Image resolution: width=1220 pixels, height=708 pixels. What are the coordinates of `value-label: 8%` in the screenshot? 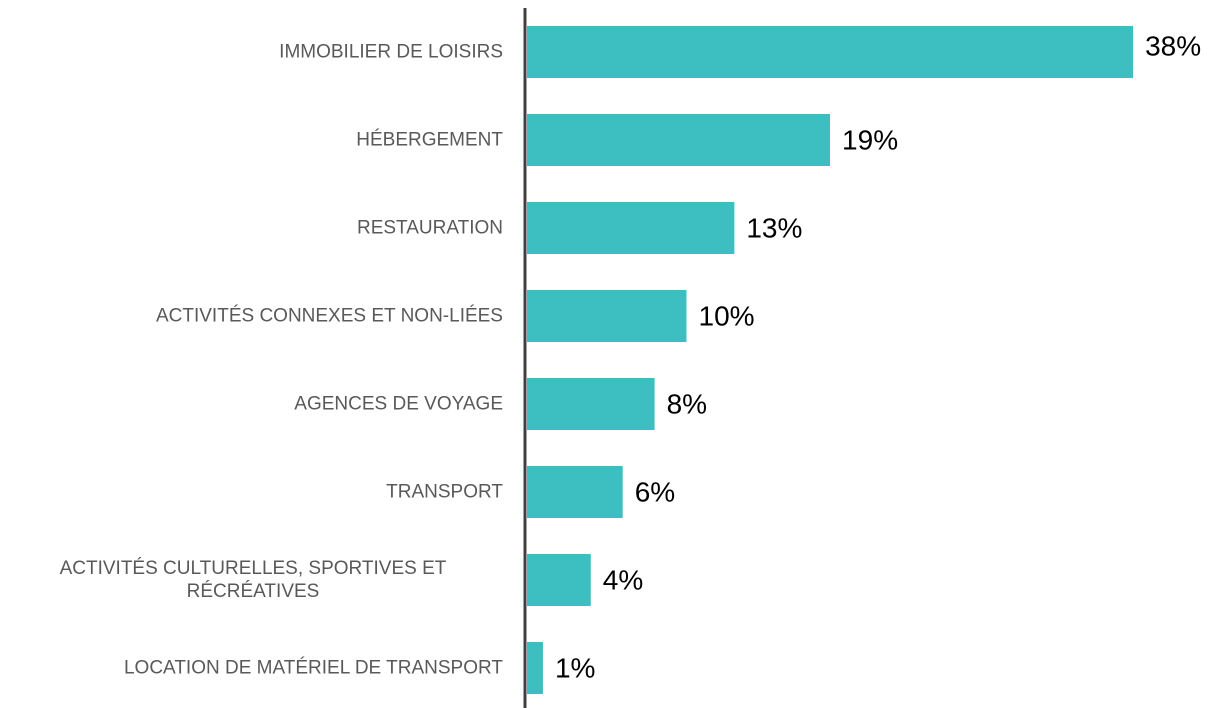 It's located at (687, 403).